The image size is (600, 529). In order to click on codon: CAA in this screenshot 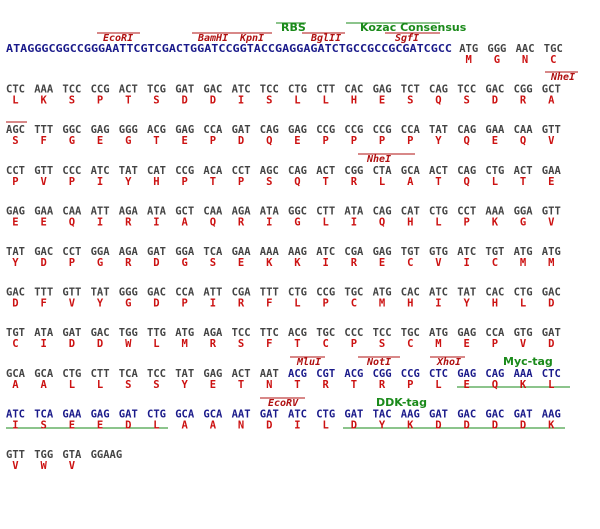, I will do `click(72, 211)`.